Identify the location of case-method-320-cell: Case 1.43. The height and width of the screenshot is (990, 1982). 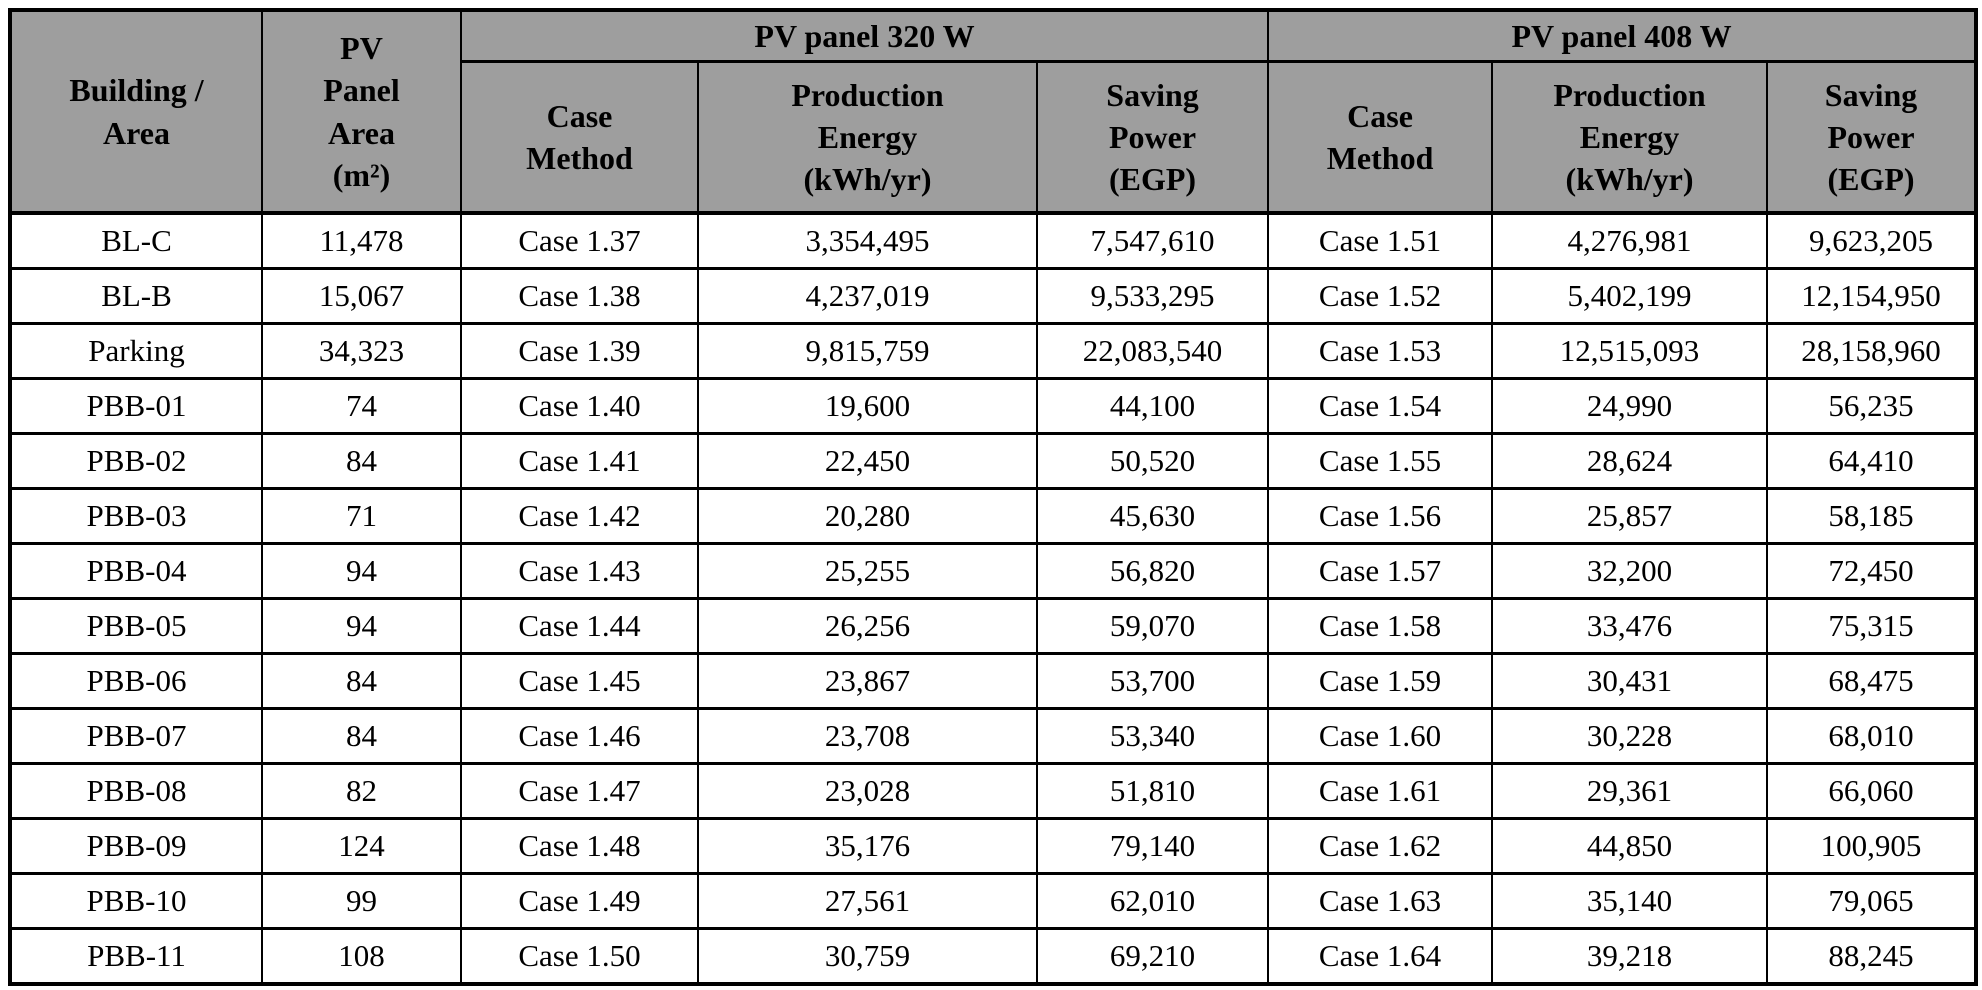
(579, 571).